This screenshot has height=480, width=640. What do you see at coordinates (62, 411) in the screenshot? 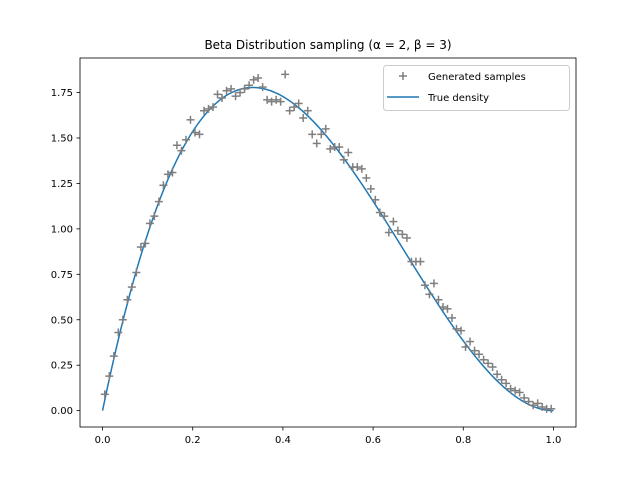
I see `y-tick-label: 0.00` at bounding box center [62, 411].